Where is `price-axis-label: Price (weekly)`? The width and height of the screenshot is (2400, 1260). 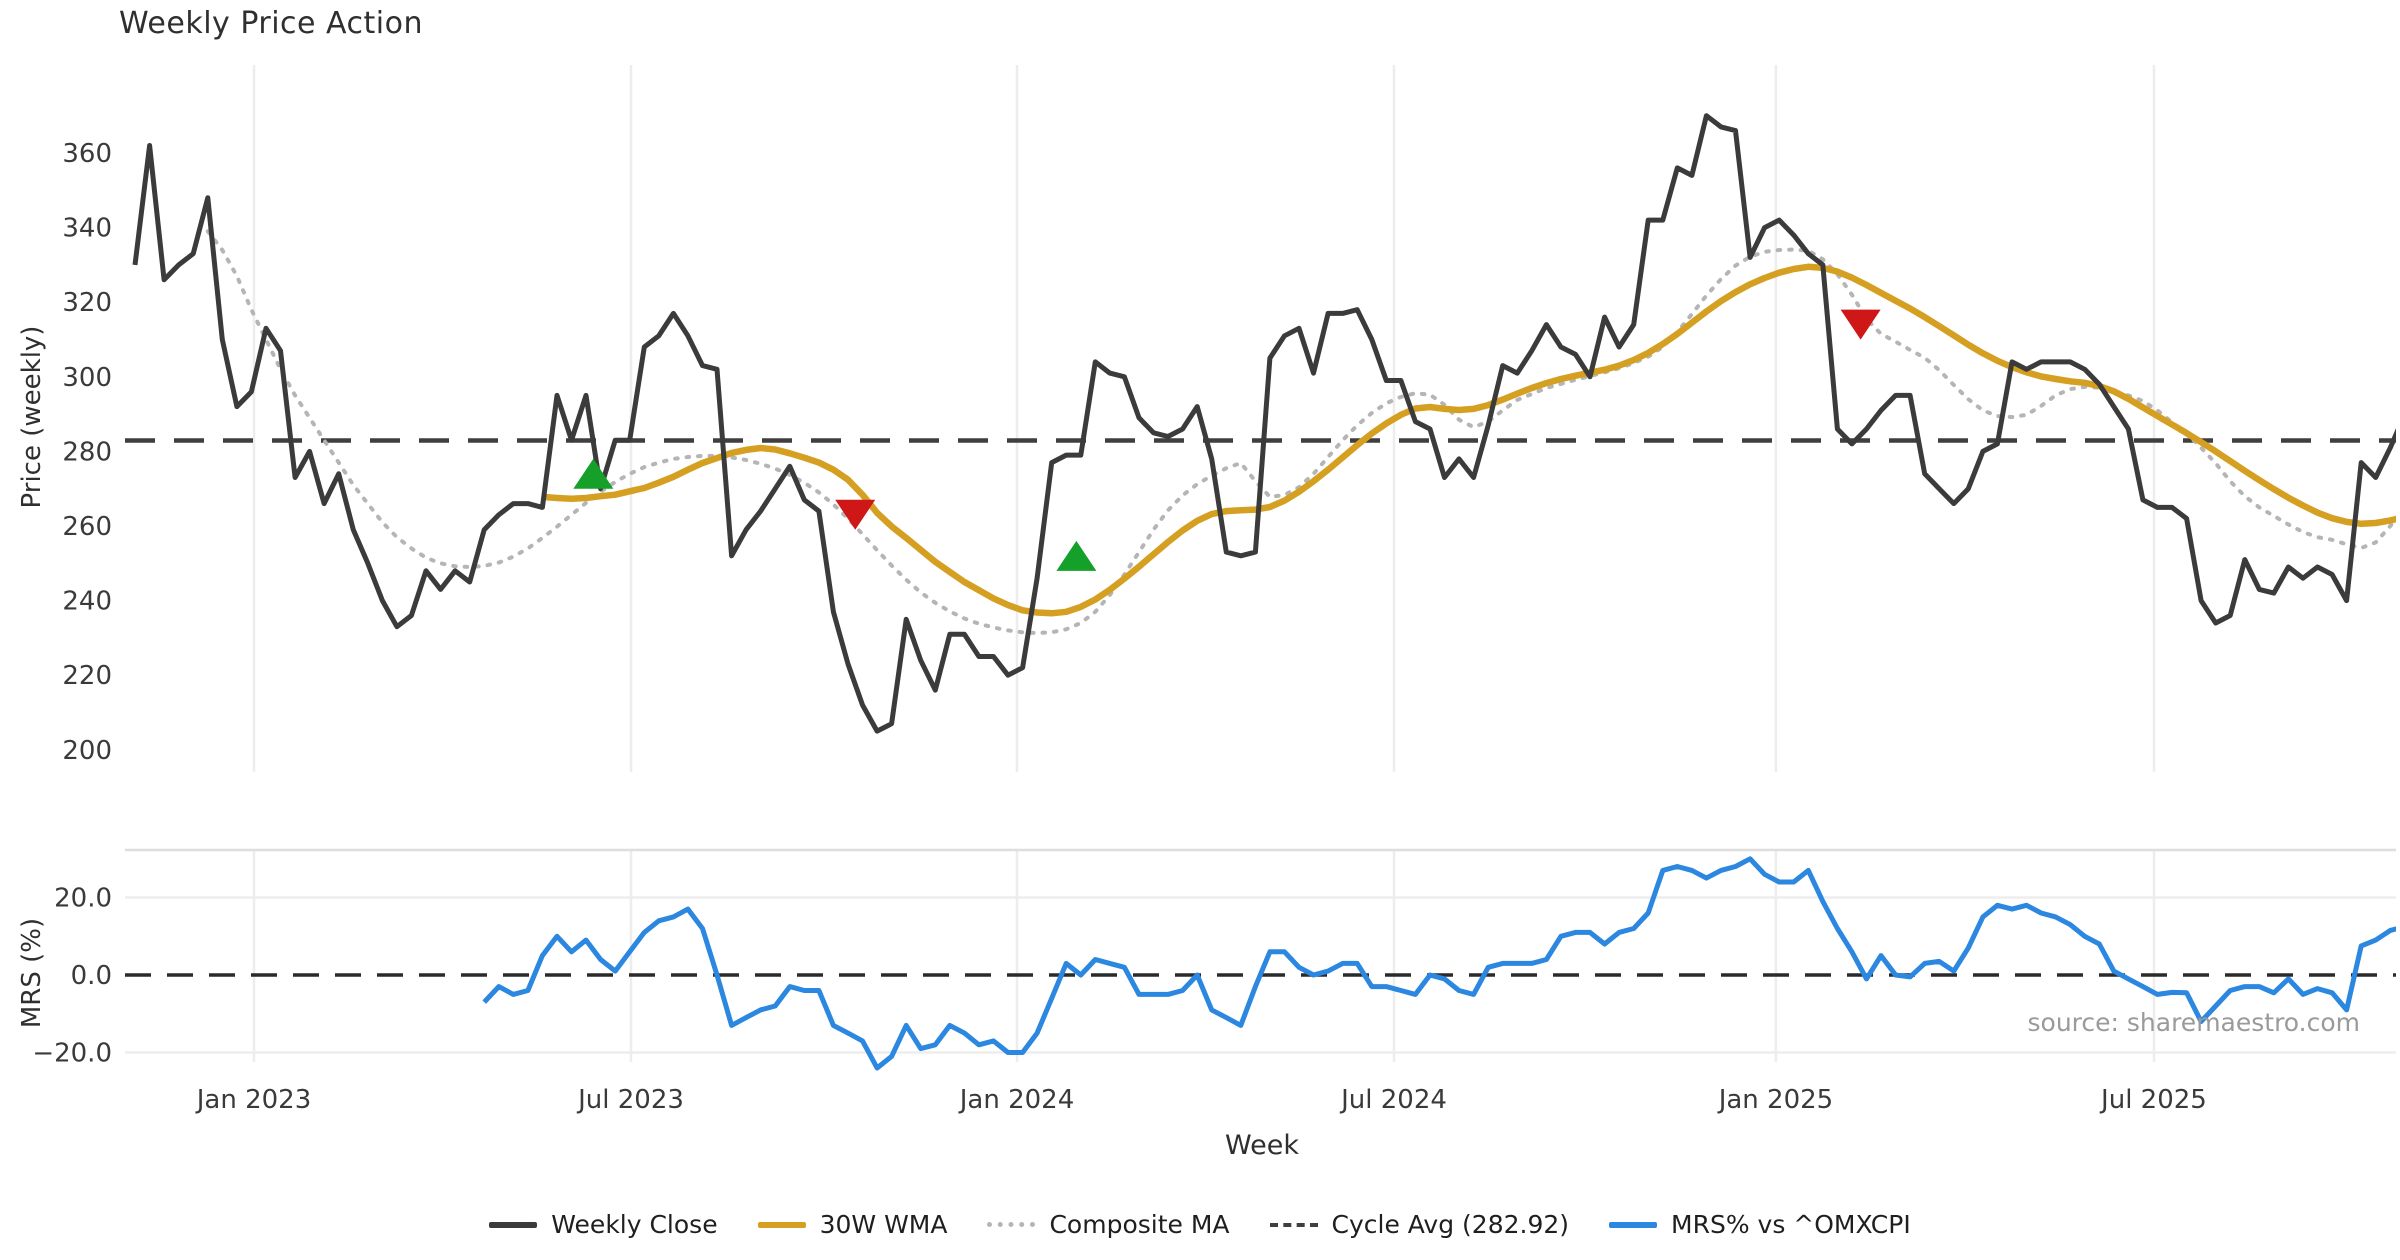 price-axis-label: Price (weekly) is located at coordinates (32, 417).